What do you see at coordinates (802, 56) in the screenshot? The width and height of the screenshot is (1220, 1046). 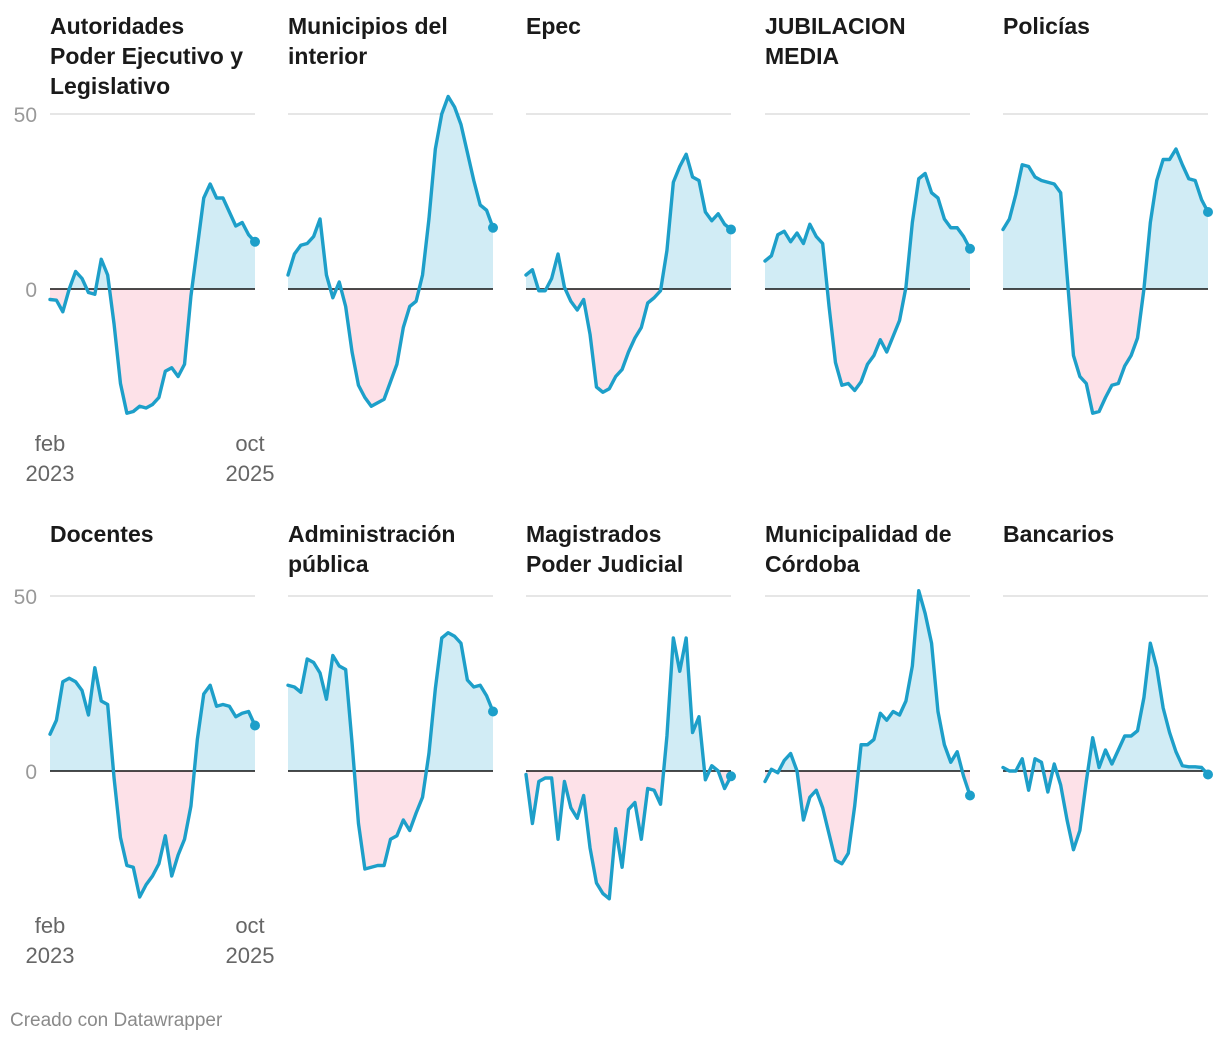 I see `panel-title-line: MEDIA` at bounding box center [802, 56].